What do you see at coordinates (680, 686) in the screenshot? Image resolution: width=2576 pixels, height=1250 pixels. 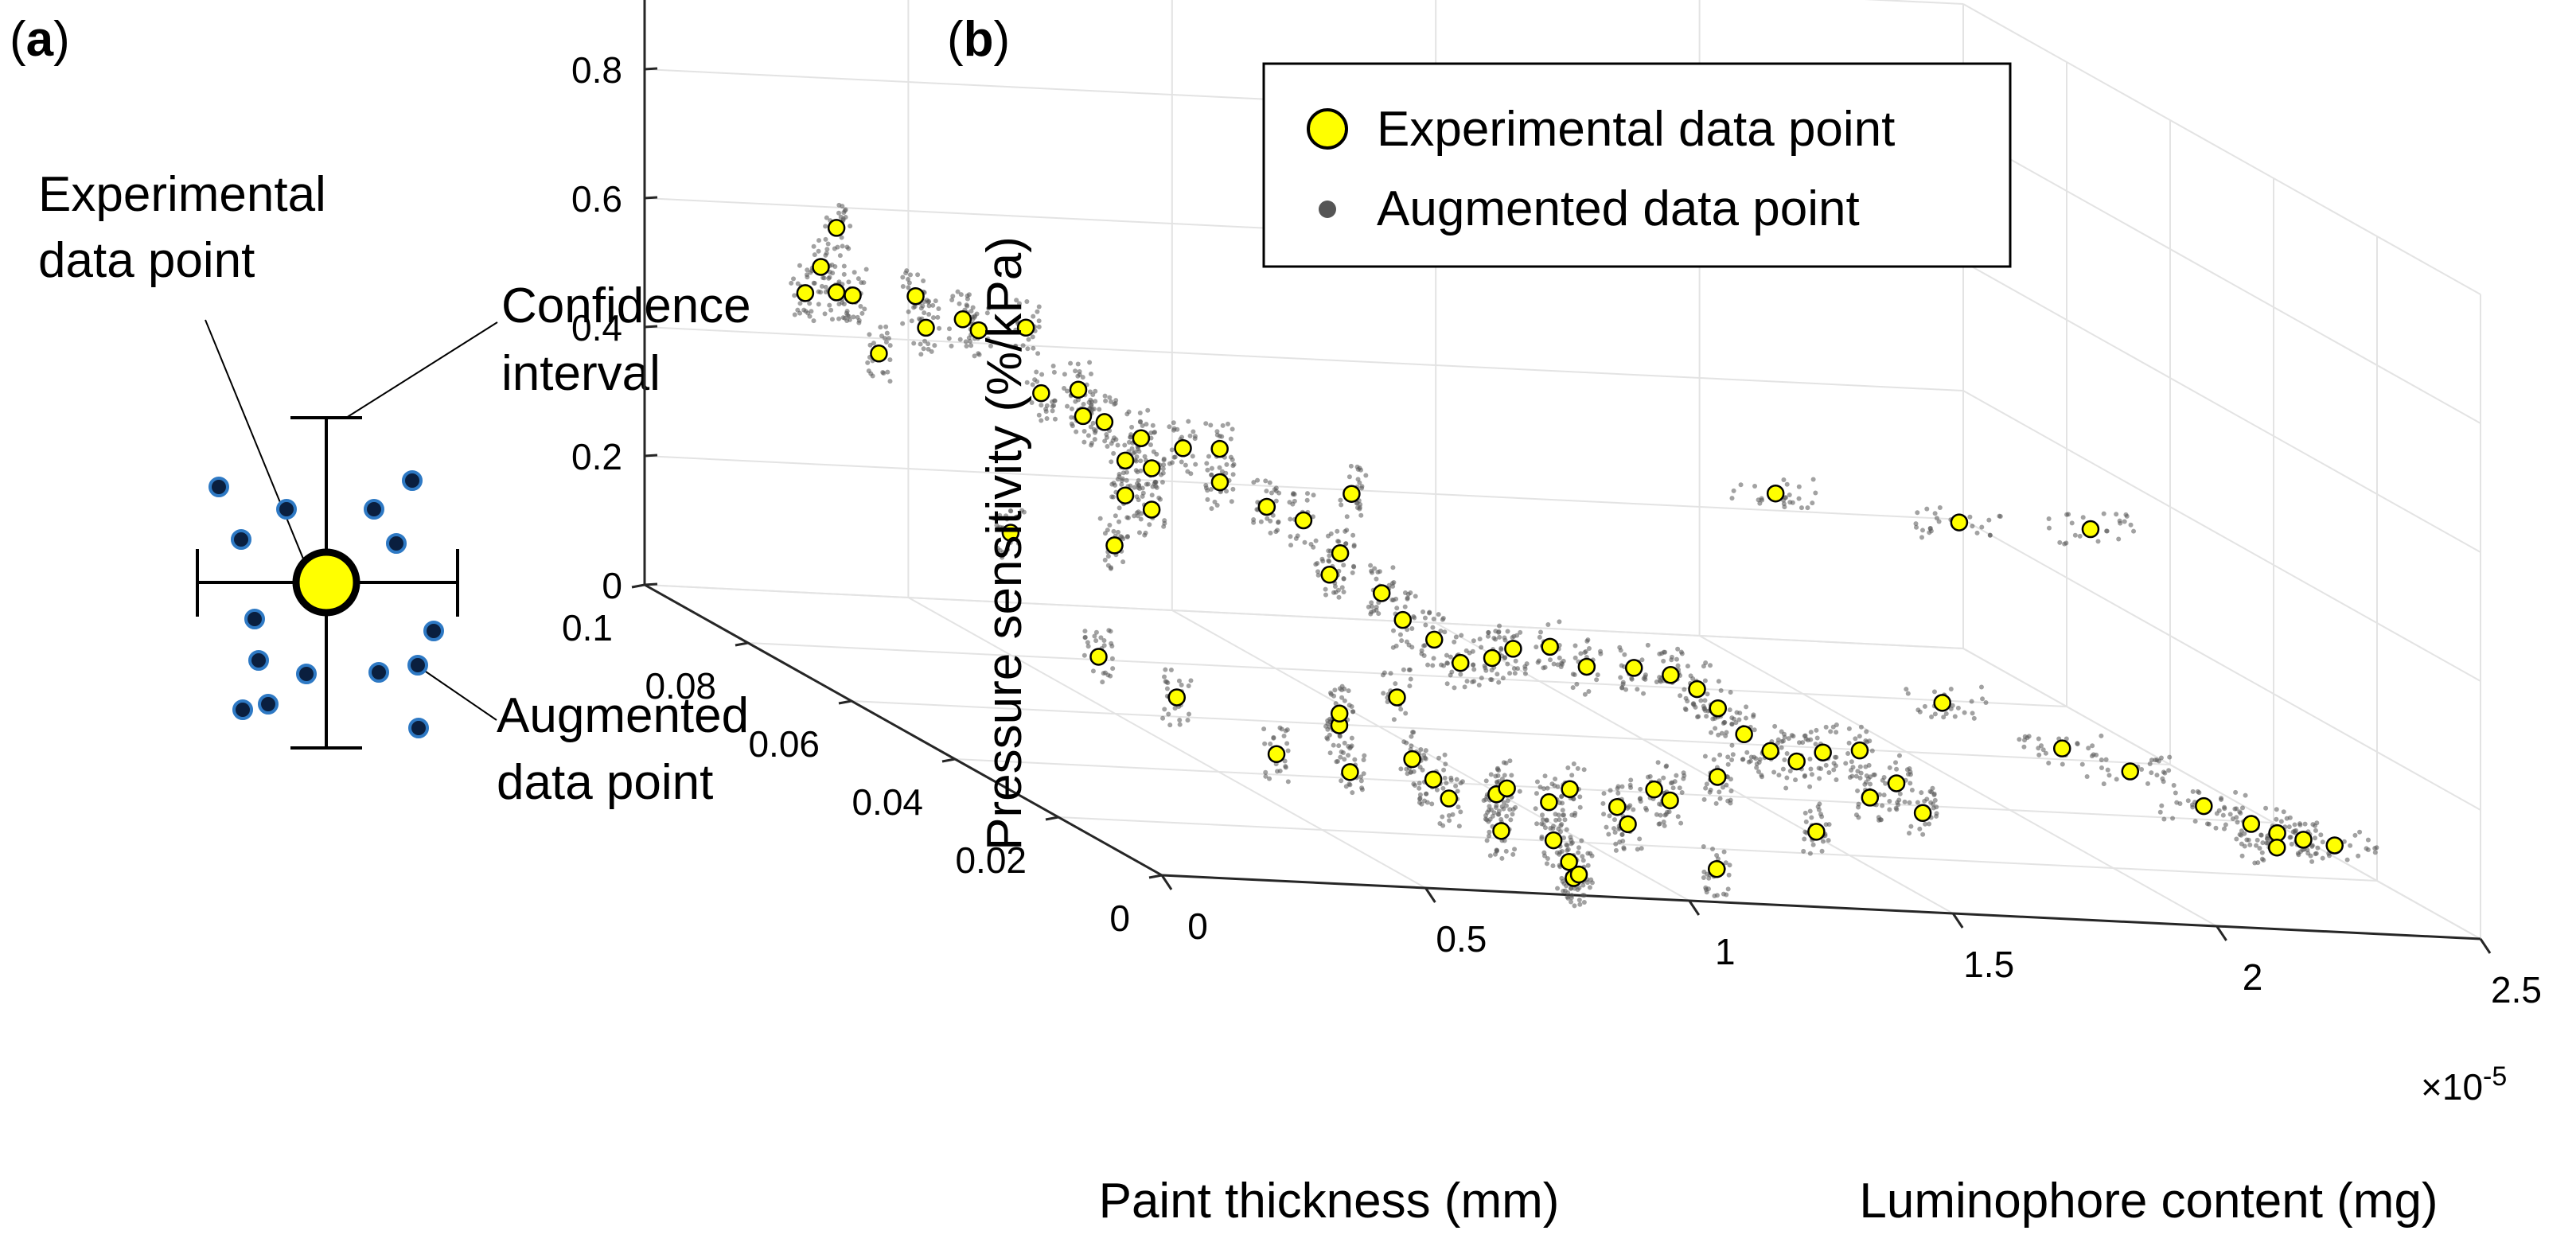 I see `y-tick-label: 0.08` at bounding box center [680, 686].